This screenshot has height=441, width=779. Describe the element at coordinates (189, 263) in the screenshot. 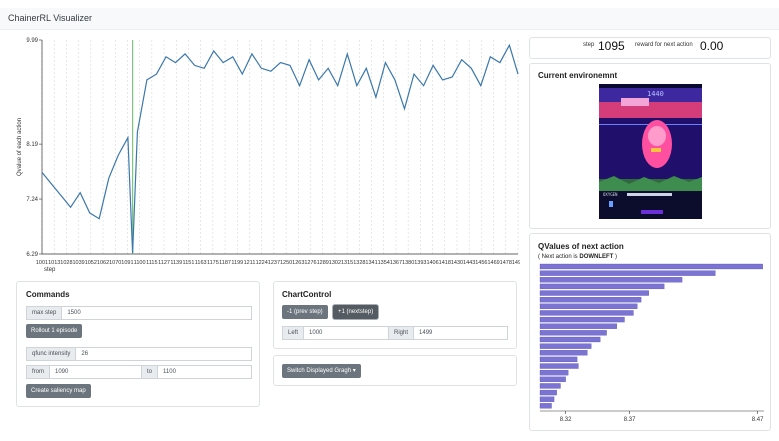

I see `x-tick-label: 1151` at that location.